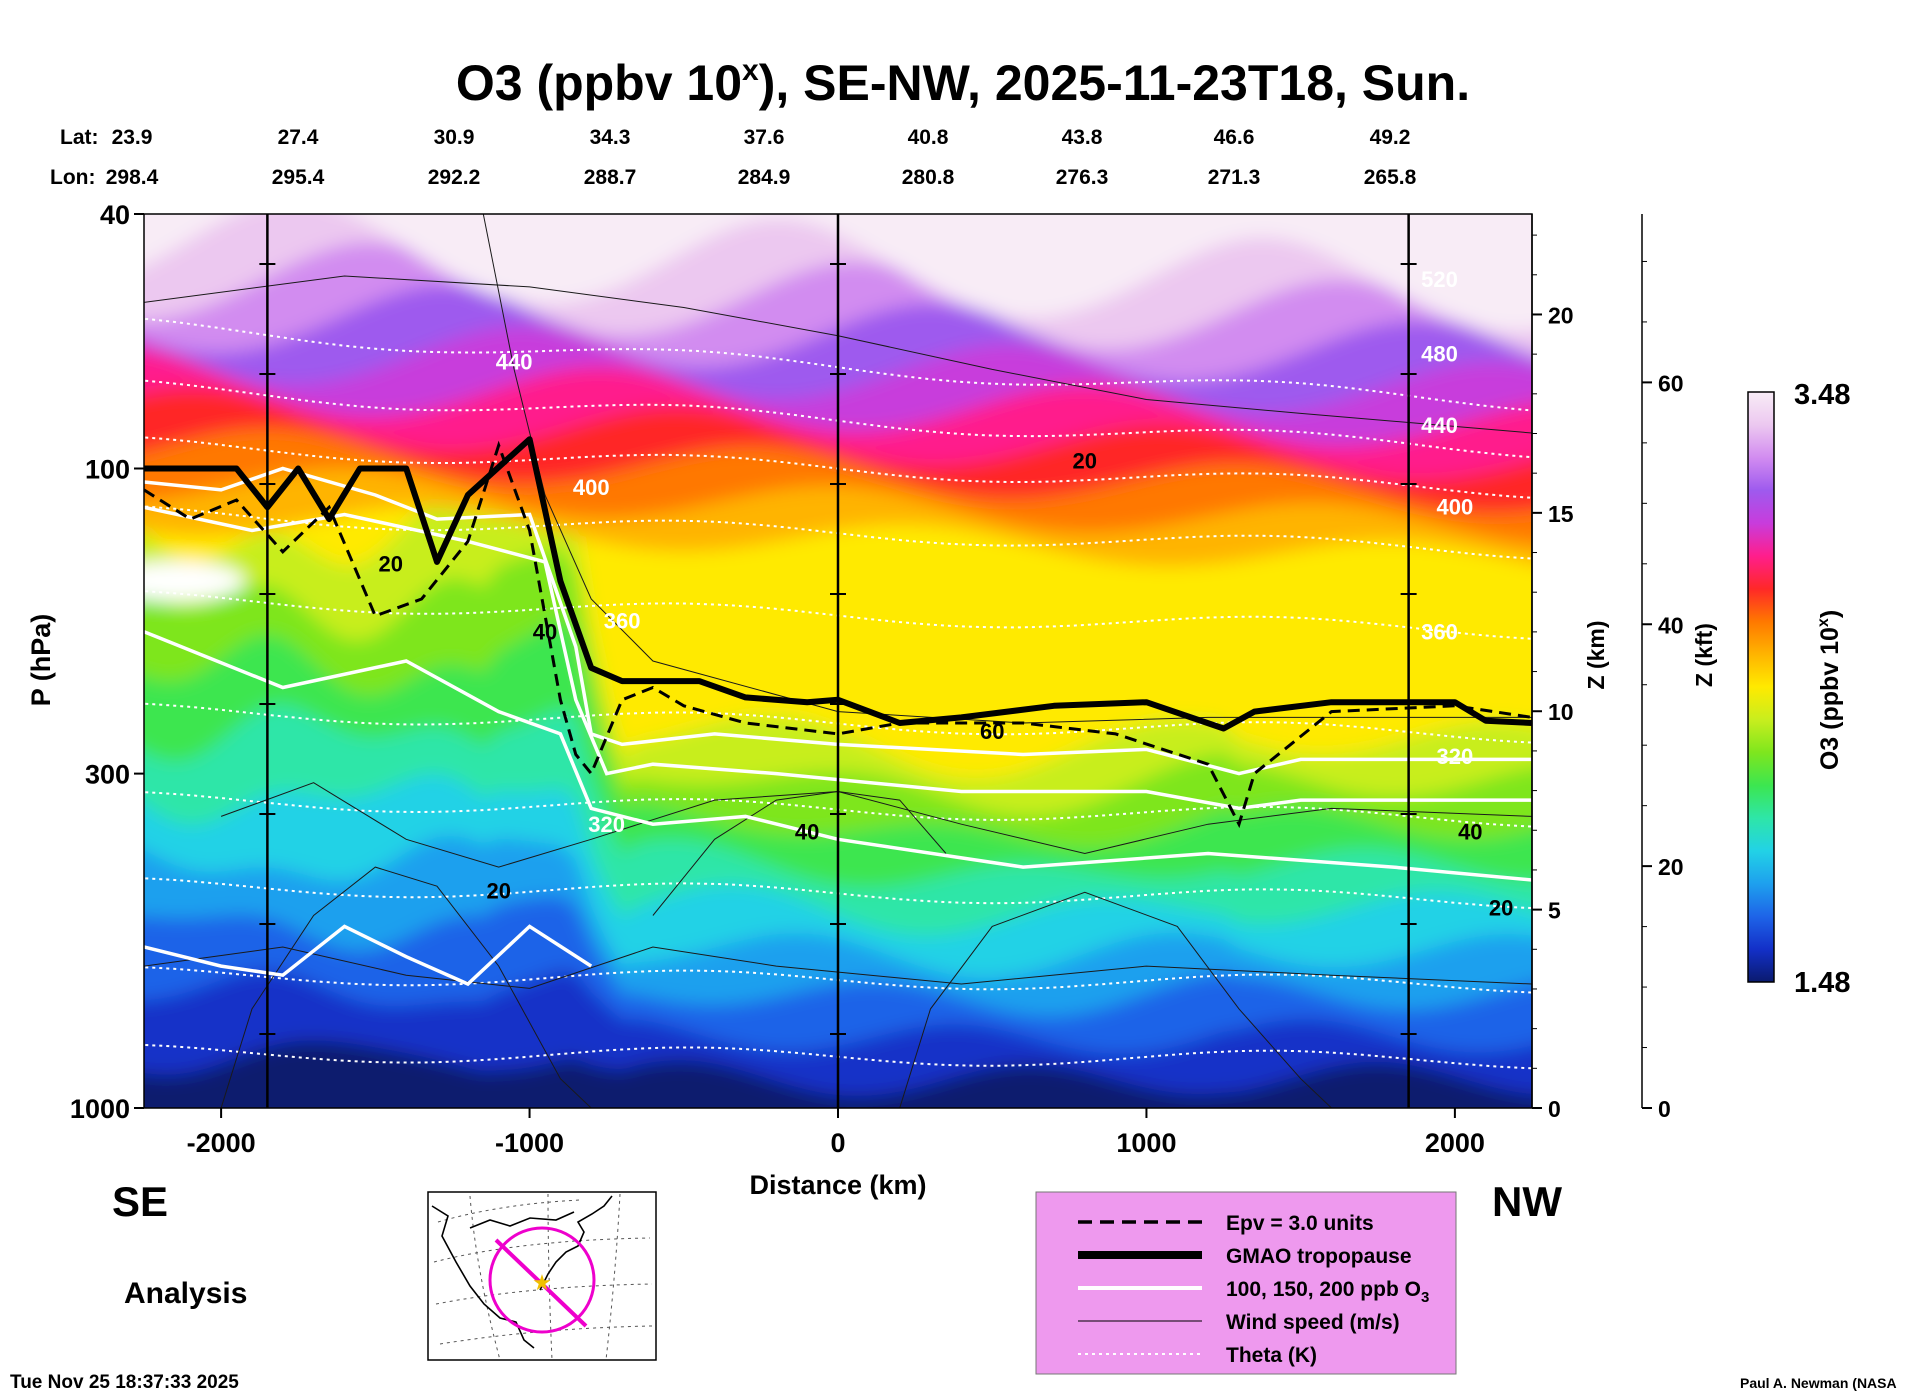  What do you see at coordinates (1234, 177) in the screenshot?
I see `lon-value: 271.3` at bounding box center [1234, 177].